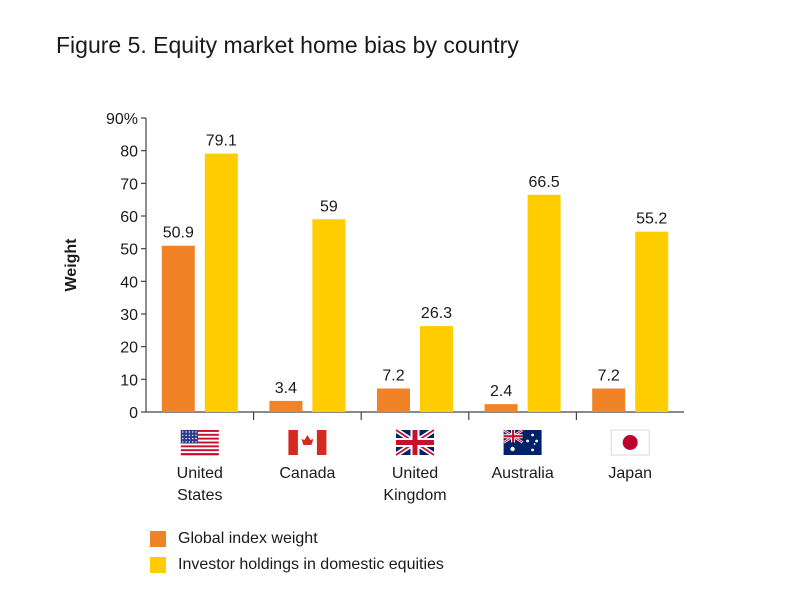 This screenshot has width=800, height=596. Describe the element at coordinates (415, 442) in the screenshot. I see `flag-uk-icon` at that location.